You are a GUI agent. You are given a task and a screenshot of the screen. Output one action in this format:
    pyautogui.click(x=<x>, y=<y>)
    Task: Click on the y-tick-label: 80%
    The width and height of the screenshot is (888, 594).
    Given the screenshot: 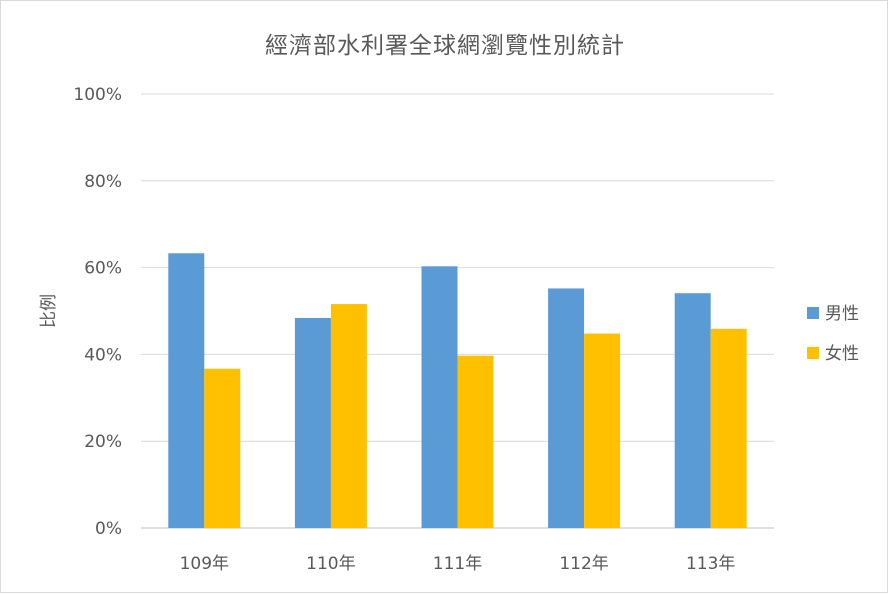 What is the action you would take?
    pyautogui.click(x=103, y=182)
    